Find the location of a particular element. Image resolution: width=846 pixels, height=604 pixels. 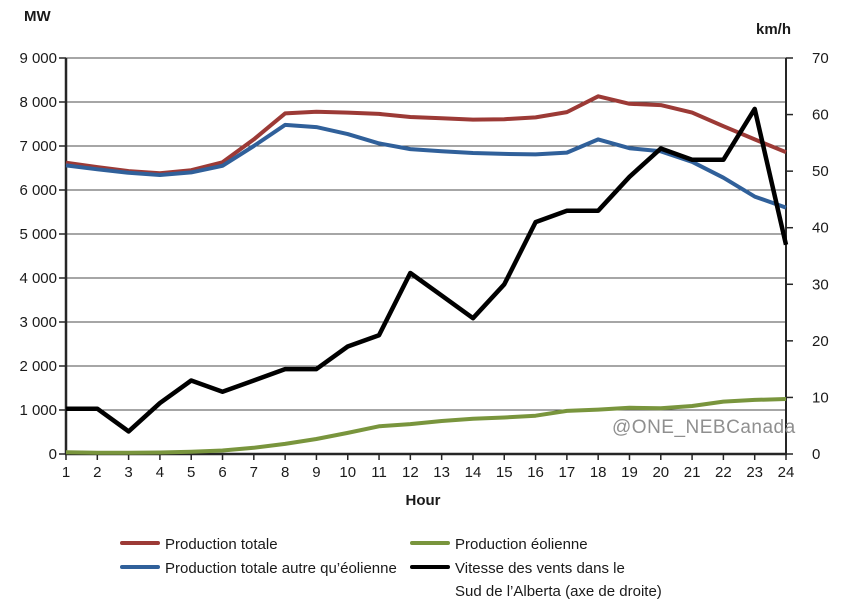

x-axis-tick-label: 21 is located at coordinates (692, 472).